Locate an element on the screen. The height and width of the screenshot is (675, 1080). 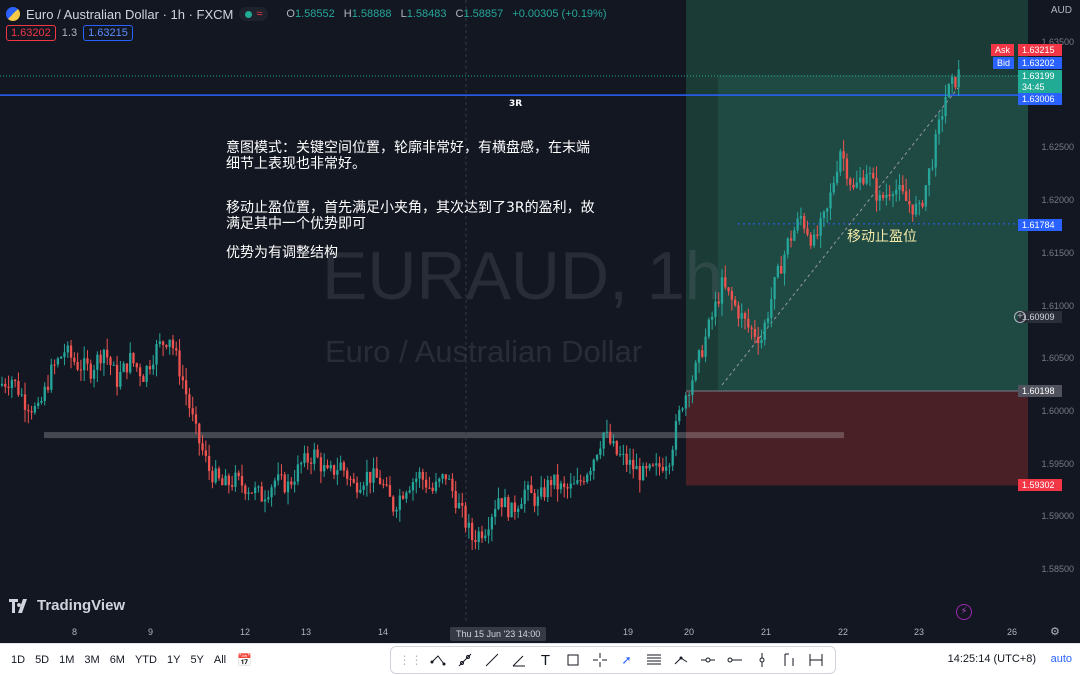
market-status-icon: ≈ is located at coordinates (254, 14).